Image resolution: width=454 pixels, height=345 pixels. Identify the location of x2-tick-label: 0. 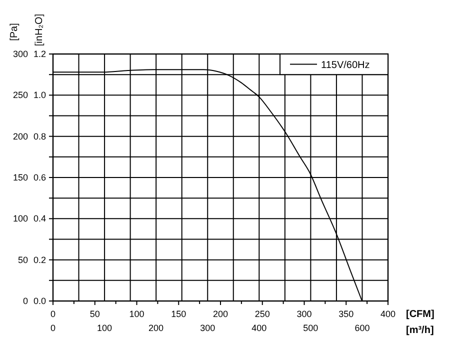
(53, 328).